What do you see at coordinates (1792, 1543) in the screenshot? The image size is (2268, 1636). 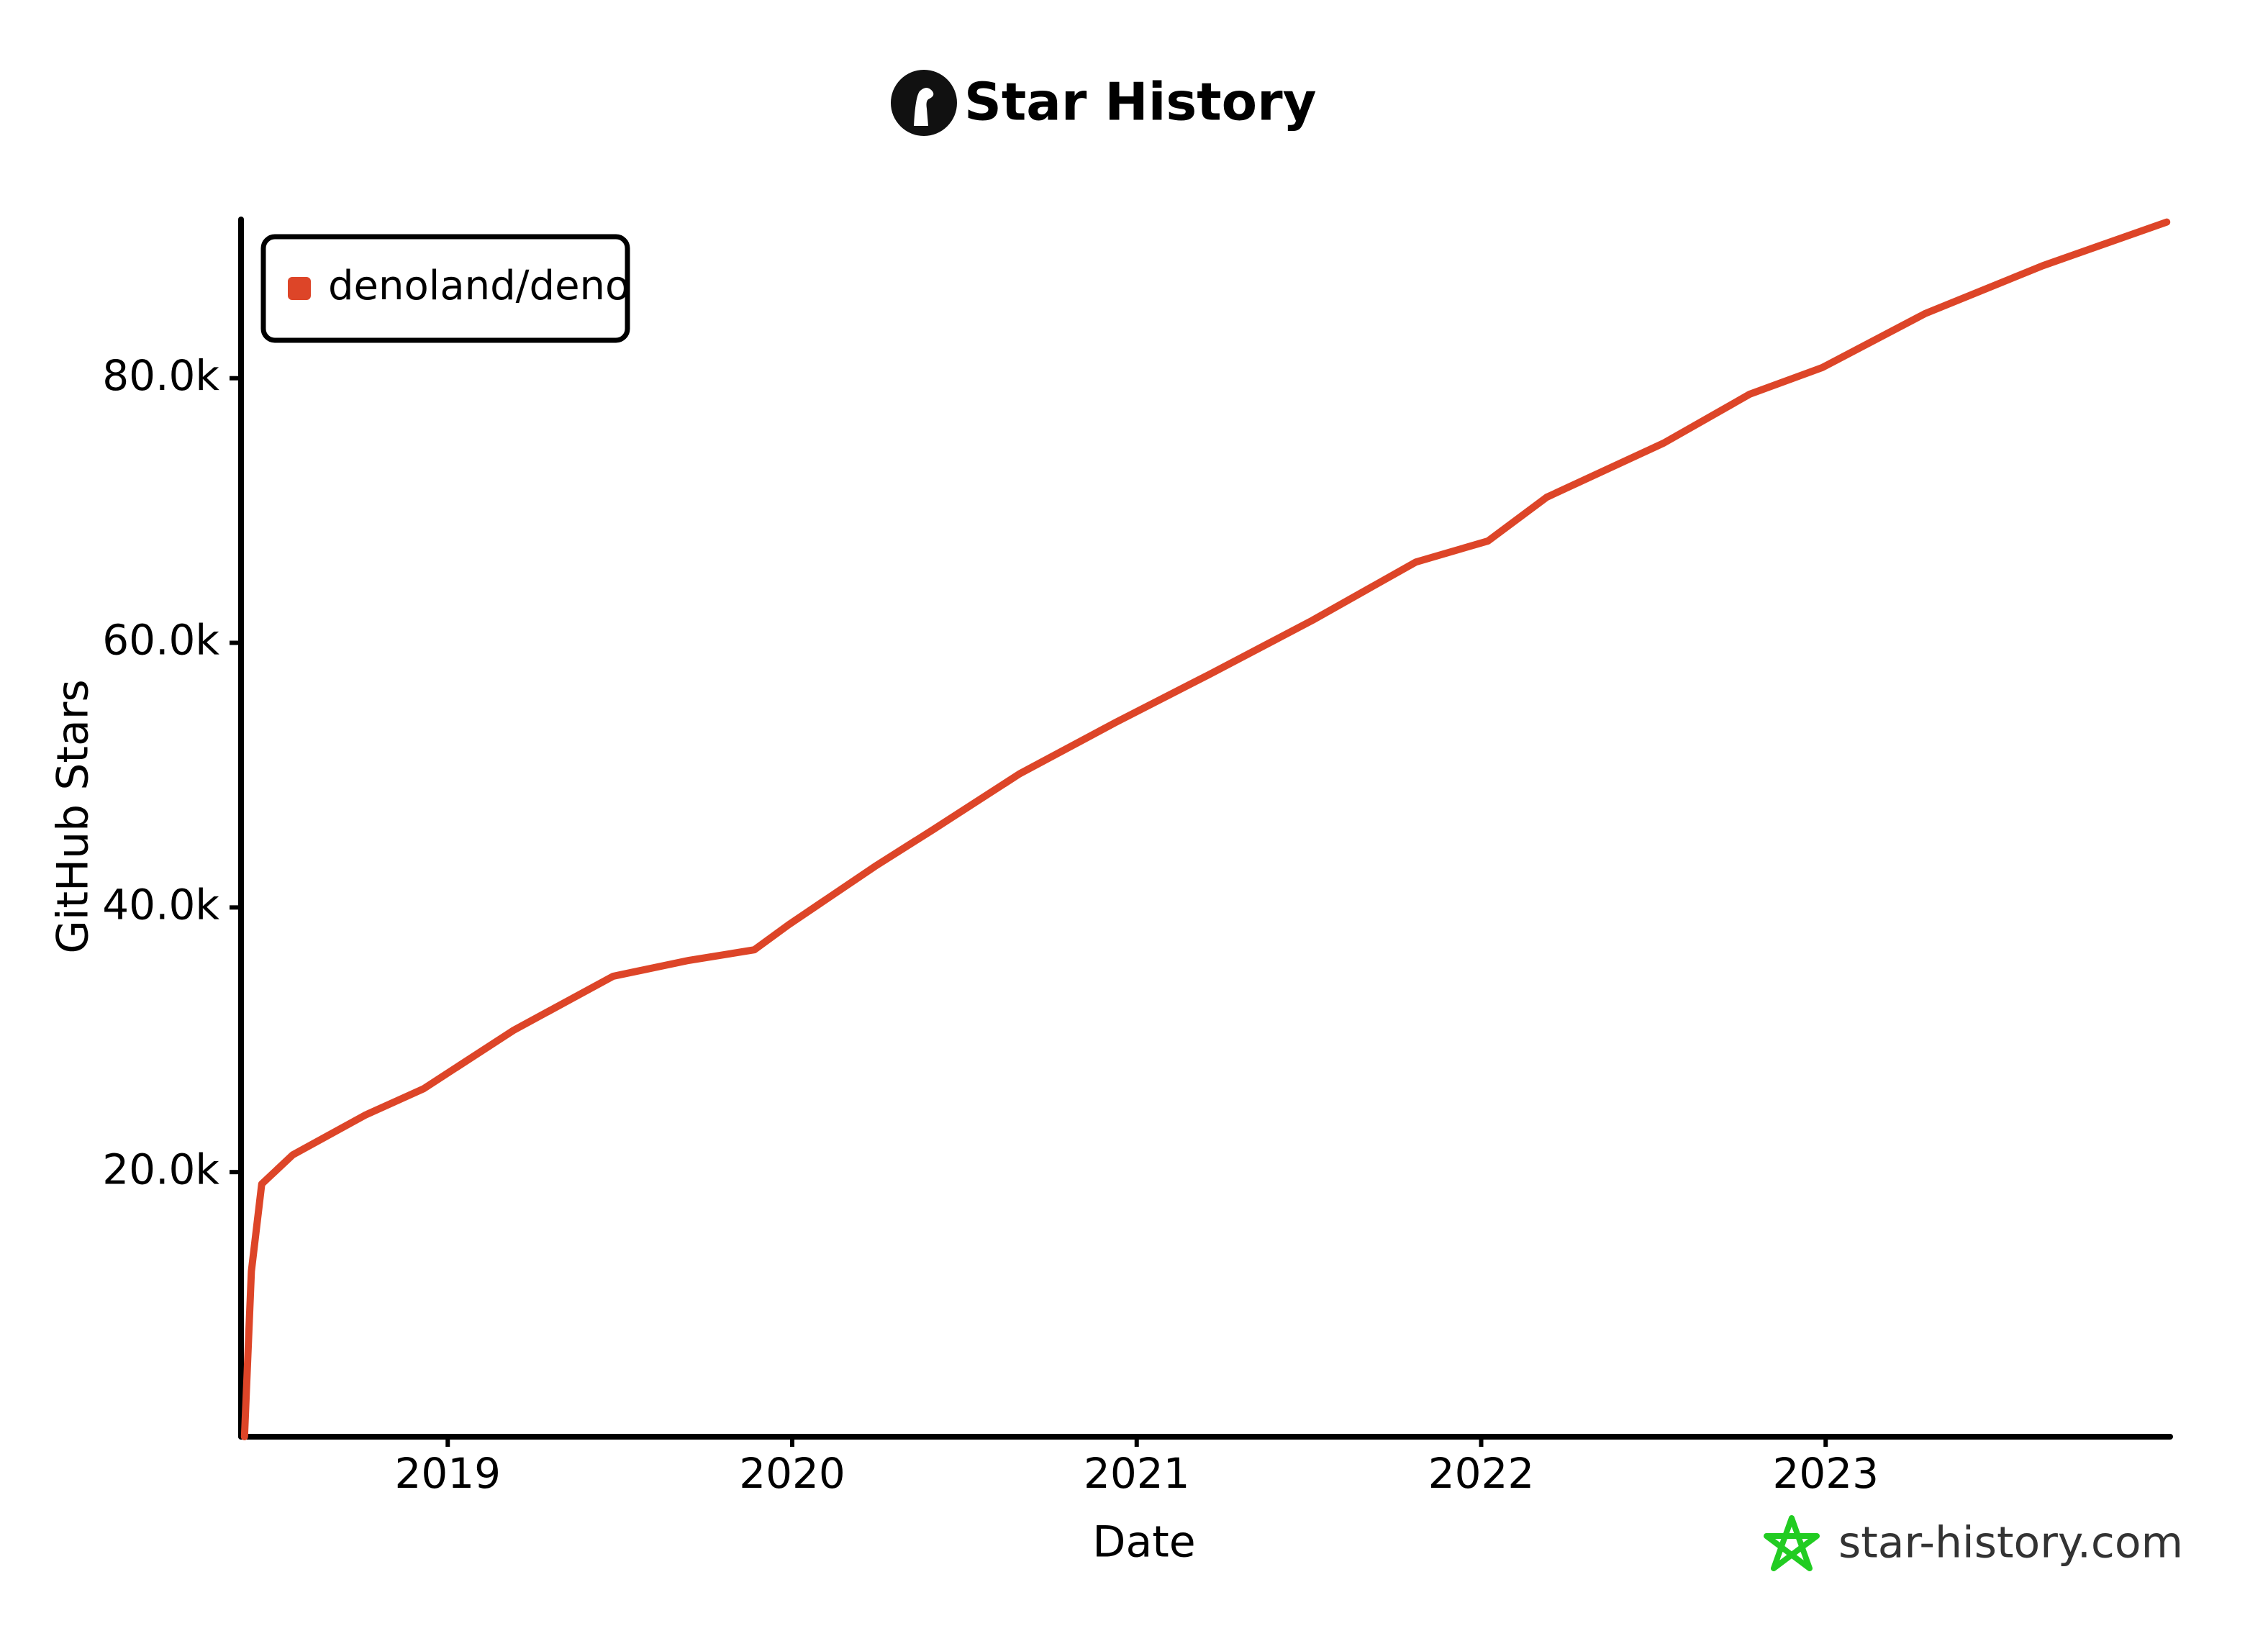 I see `footer-logo` at bounding box center [1792, 1543].